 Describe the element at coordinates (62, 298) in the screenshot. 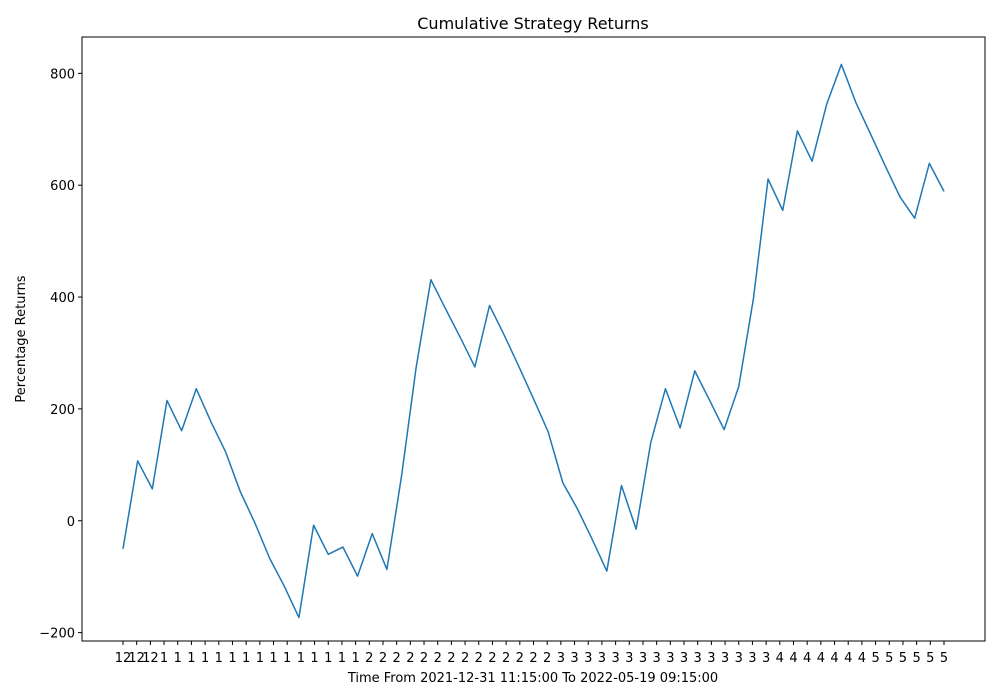

I see `y-tick-label: 400` at that location.